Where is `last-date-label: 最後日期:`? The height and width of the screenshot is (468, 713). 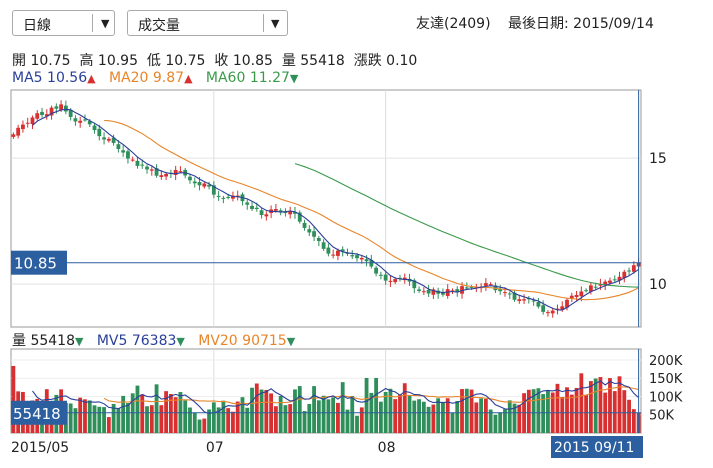 last-date-label: 最後日期: is located at coordinates (538, 24).